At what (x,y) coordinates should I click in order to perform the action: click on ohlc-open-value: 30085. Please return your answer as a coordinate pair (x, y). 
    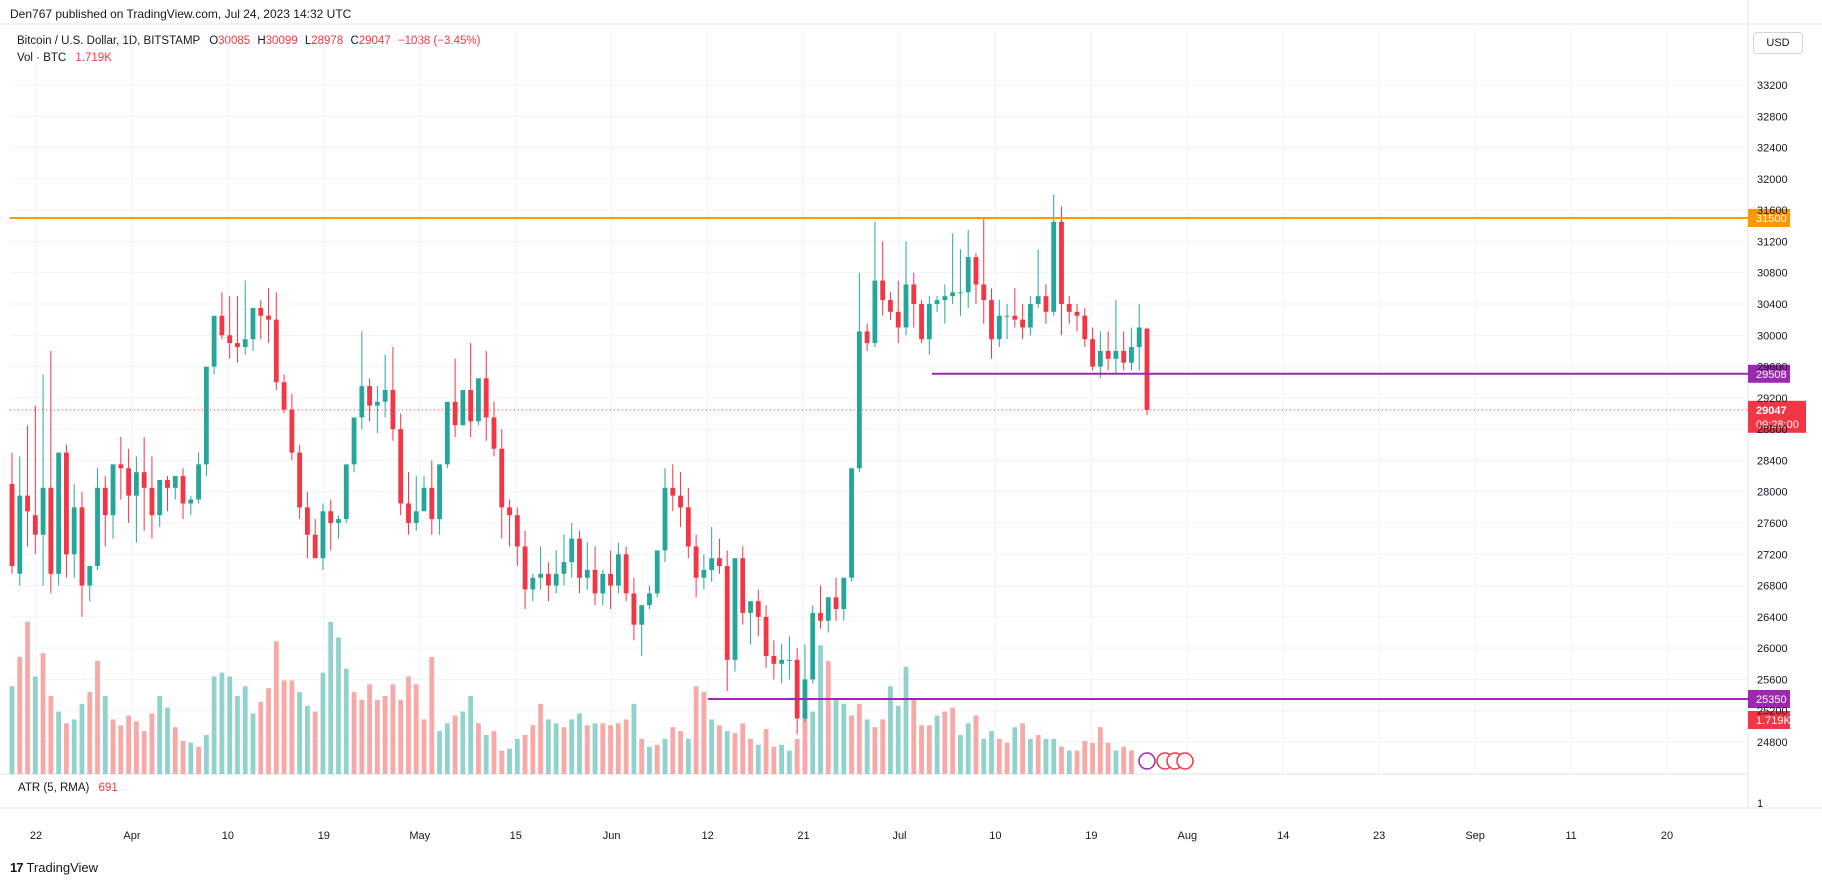
    Looking at the image, I should click on (234, 41).